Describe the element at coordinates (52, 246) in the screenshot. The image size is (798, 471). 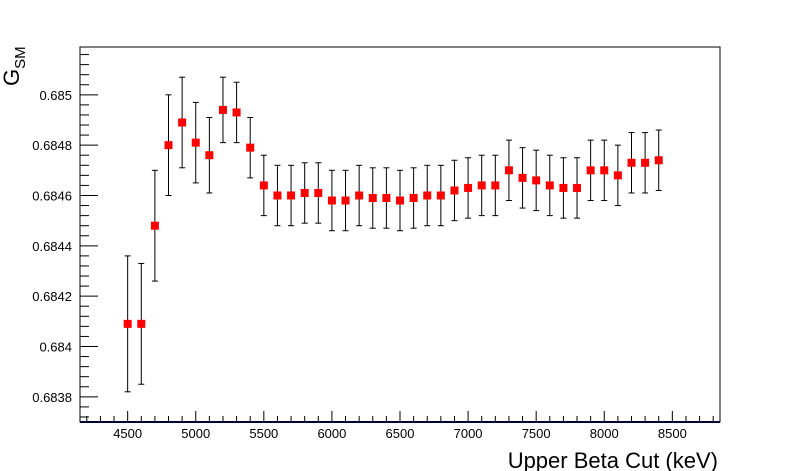
I see `y-tick-label: 0.6844` at that location.